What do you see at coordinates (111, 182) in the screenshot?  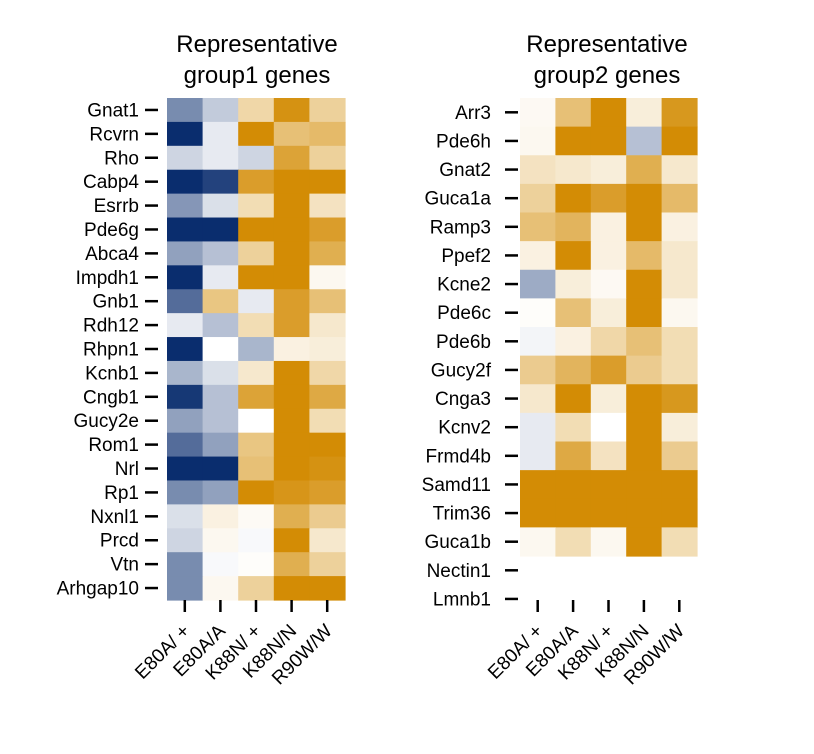 I see `row-label: Cabp4` at bounding box center [111, 182].